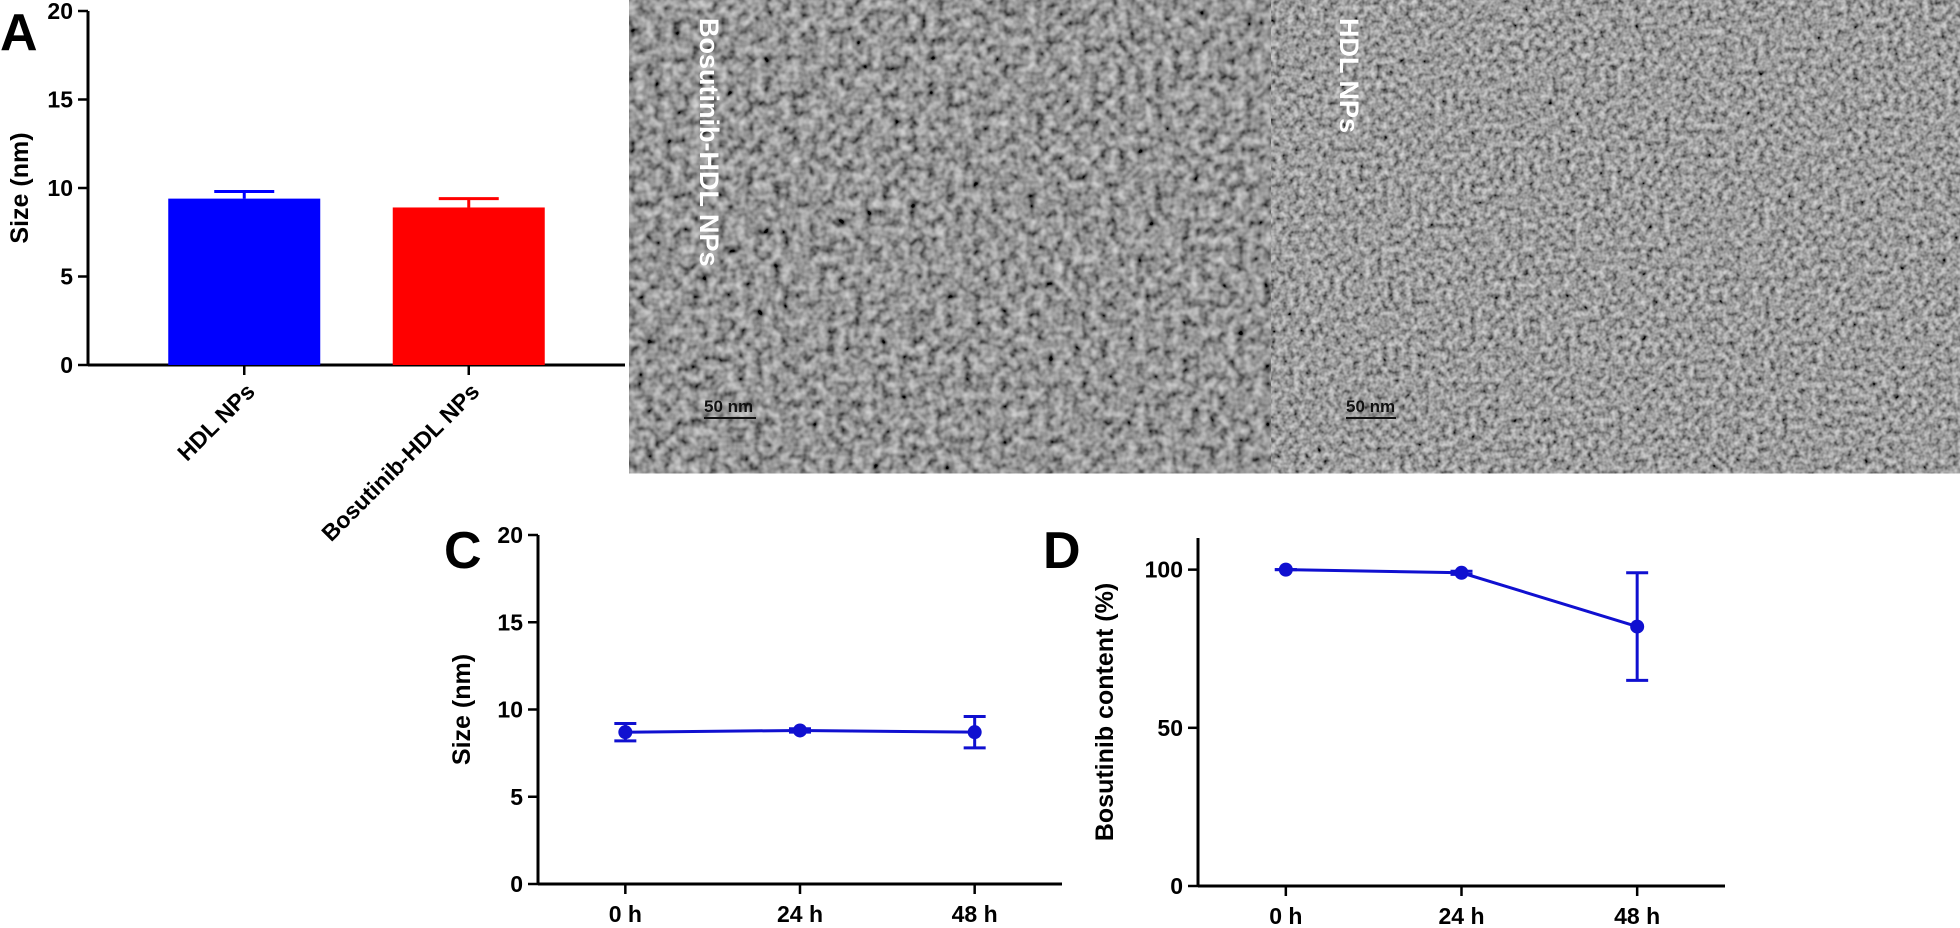 The image size is (1960, 928). Describe the element at coordinates (709, 142) in the screenshot. I see `micrograph-caption: Bosutinib-HDL NPs` at that location.